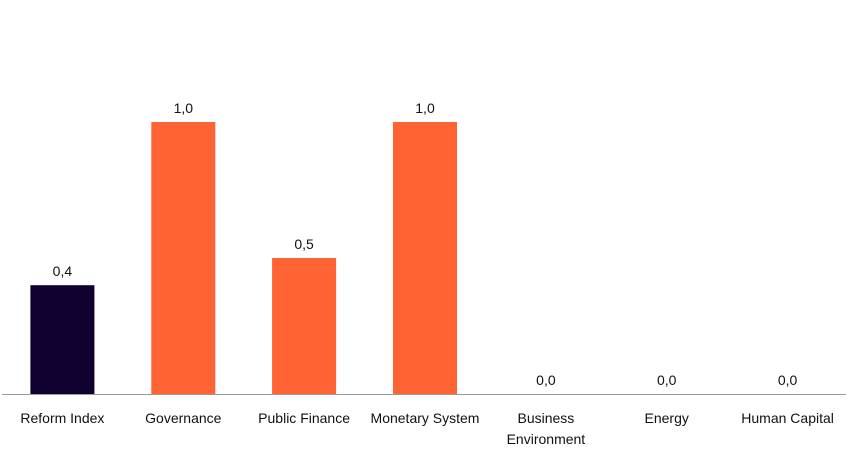 The width and height of the screenshot is (848, 455). I want to click on bar-governance, so click(183, 258).